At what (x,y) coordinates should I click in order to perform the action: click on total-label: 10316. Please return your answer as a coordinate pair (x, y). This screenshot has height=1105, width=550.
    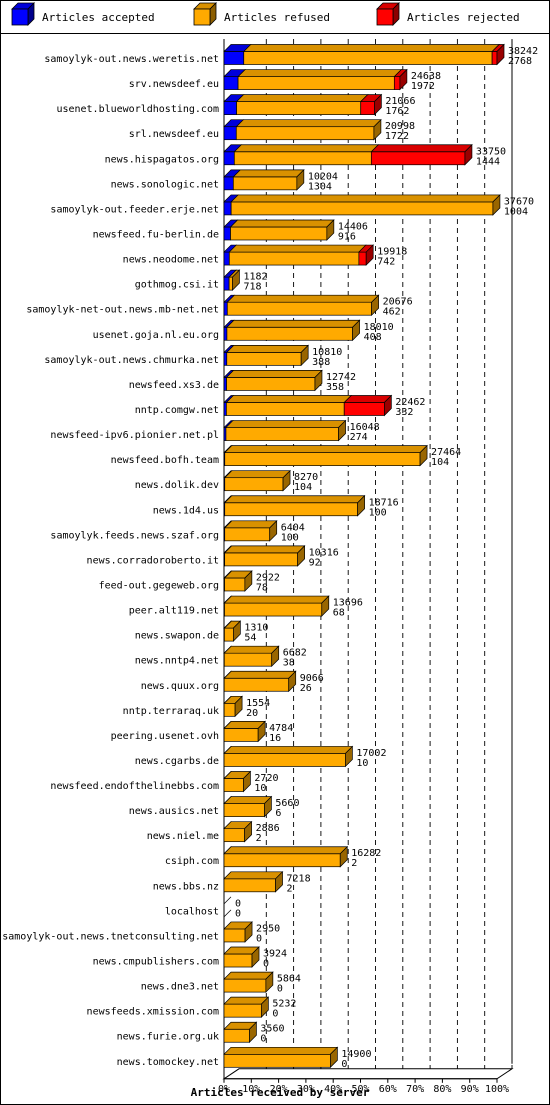
    Looking at the image, I should click on (324, 552).